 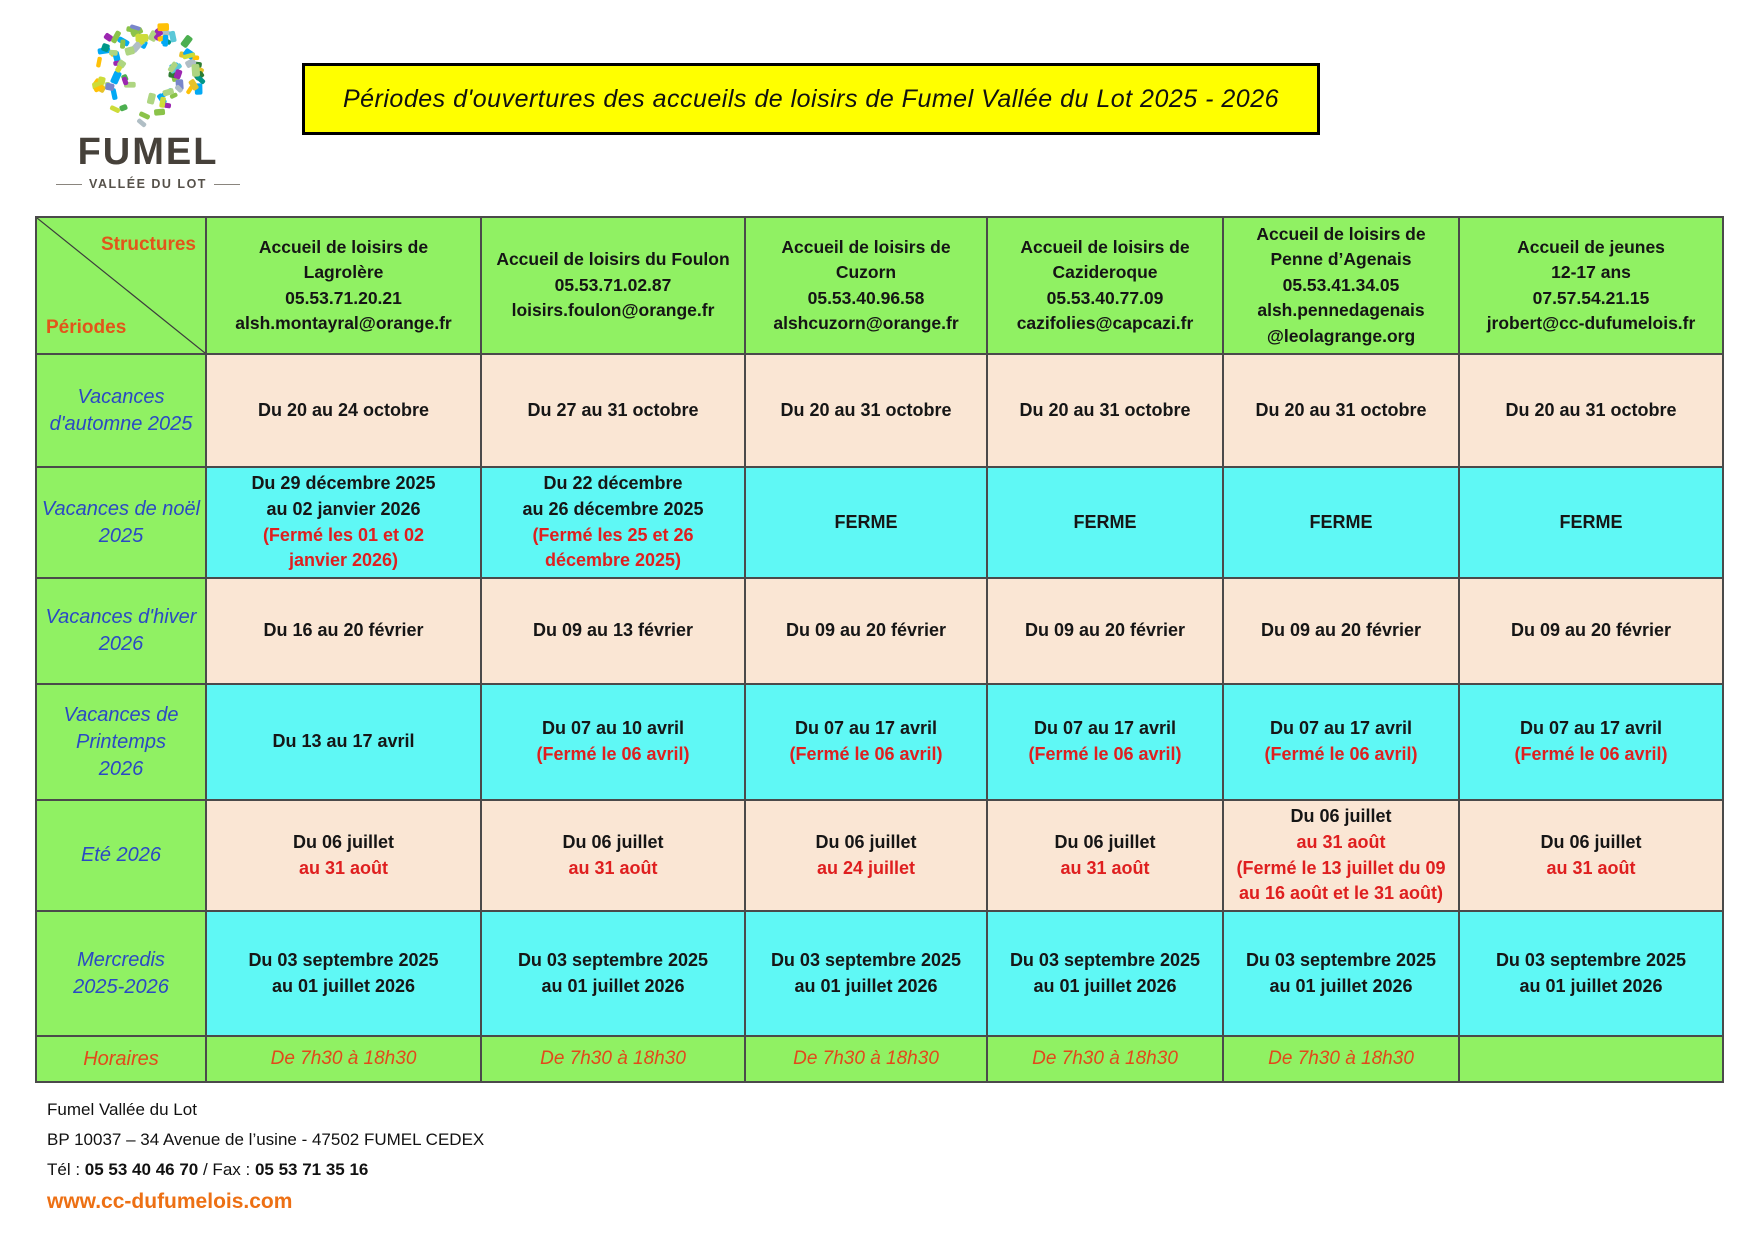 I want to click on schedule-cell-r4-c1: Du 13 au 17 avril, so click(x=343, y=742).